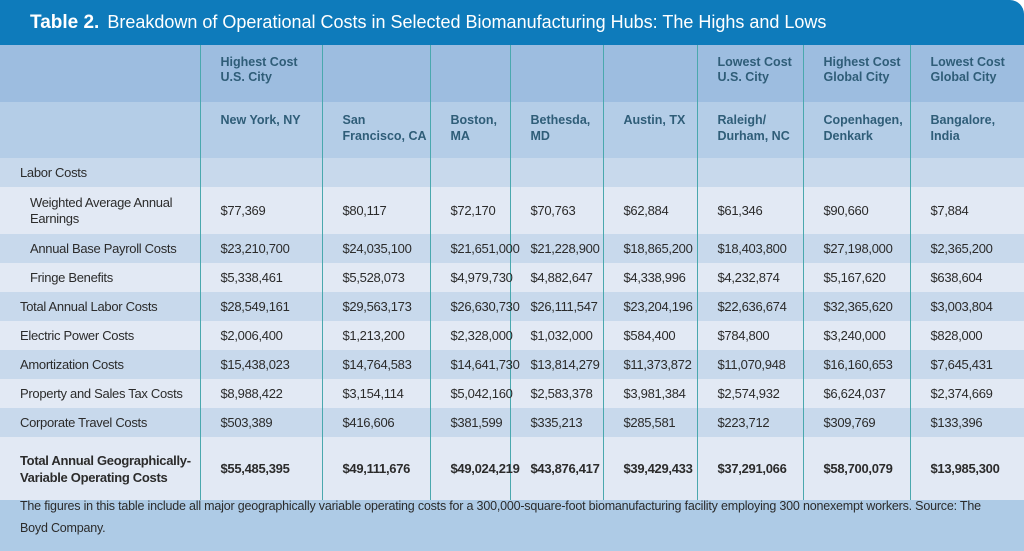 The image size is (1024, 551). Describe the element at coordinates (966, 335) in the screenshot. I see `cell: $828,000` at that location.